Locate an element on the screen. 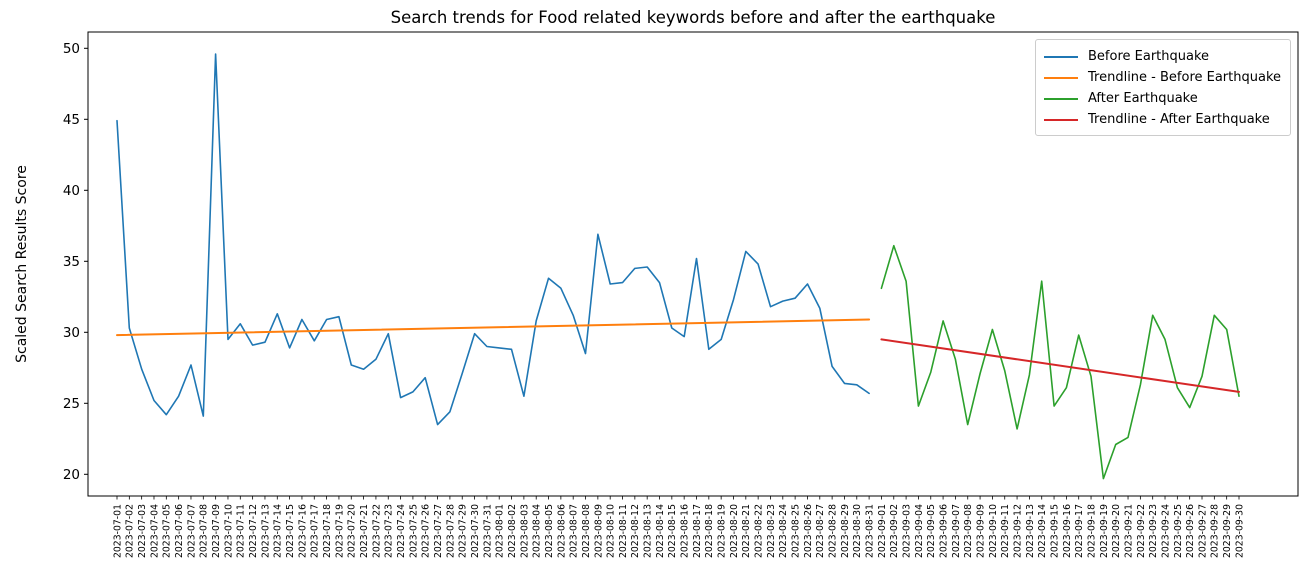 The image size is (1310, 570). x-tick-label: 2023-08-08 is located at coordinates (586, 531).